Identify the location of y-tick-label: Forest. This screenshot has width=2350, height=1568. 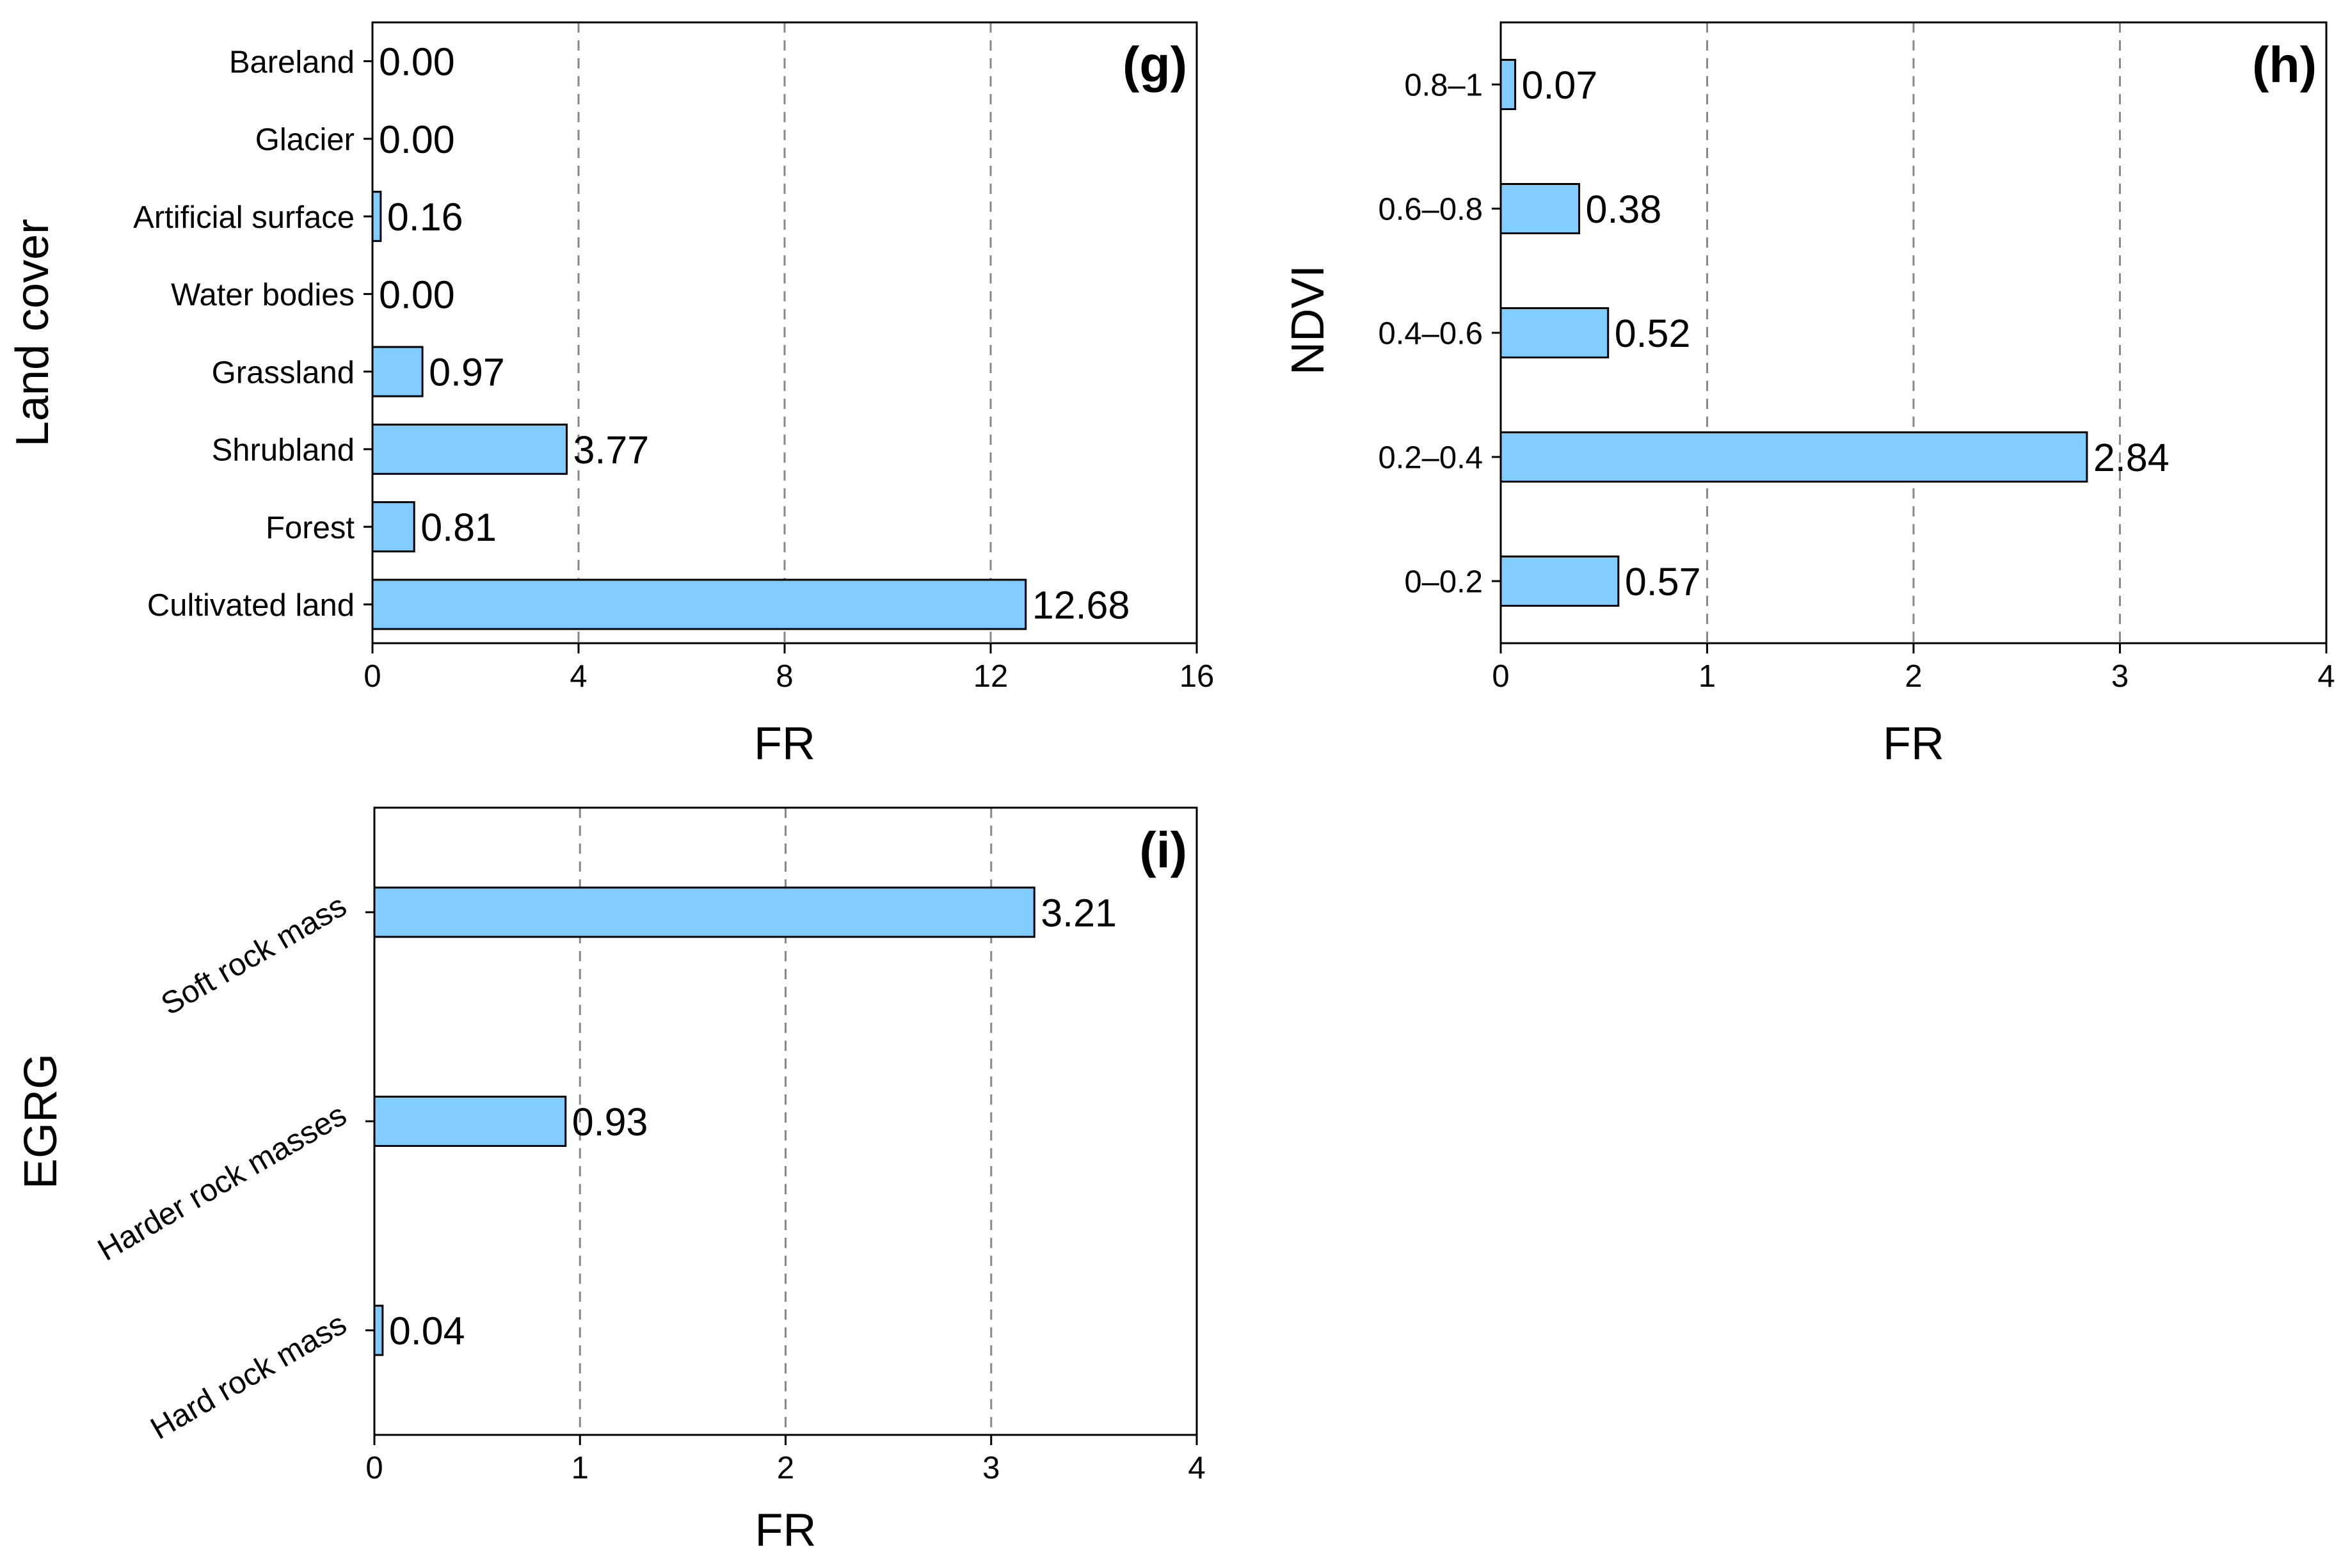
(310, 528).